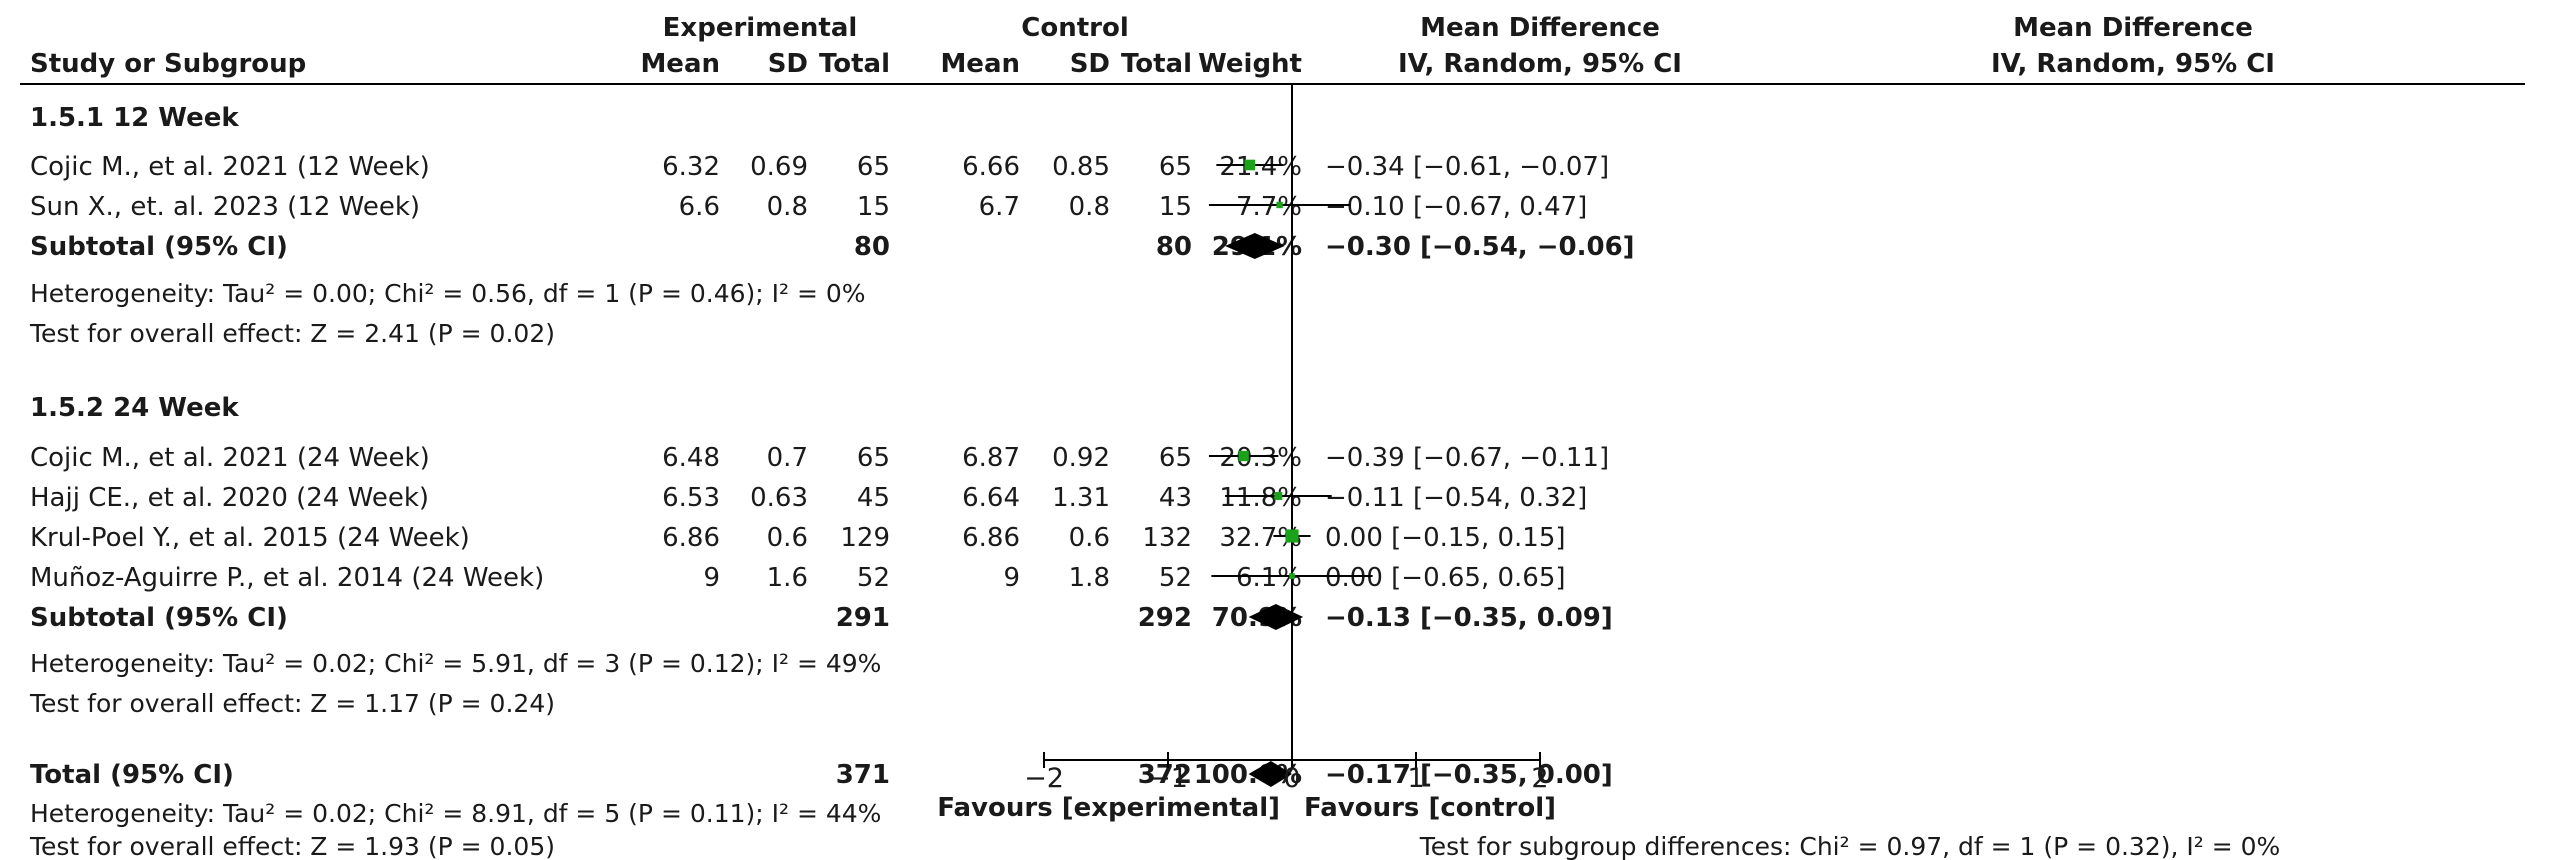 This screenshot has width=2559, height=860. I want to click on total-ci: −0.17 [−0.35, 0.00], so click(1469, 775).